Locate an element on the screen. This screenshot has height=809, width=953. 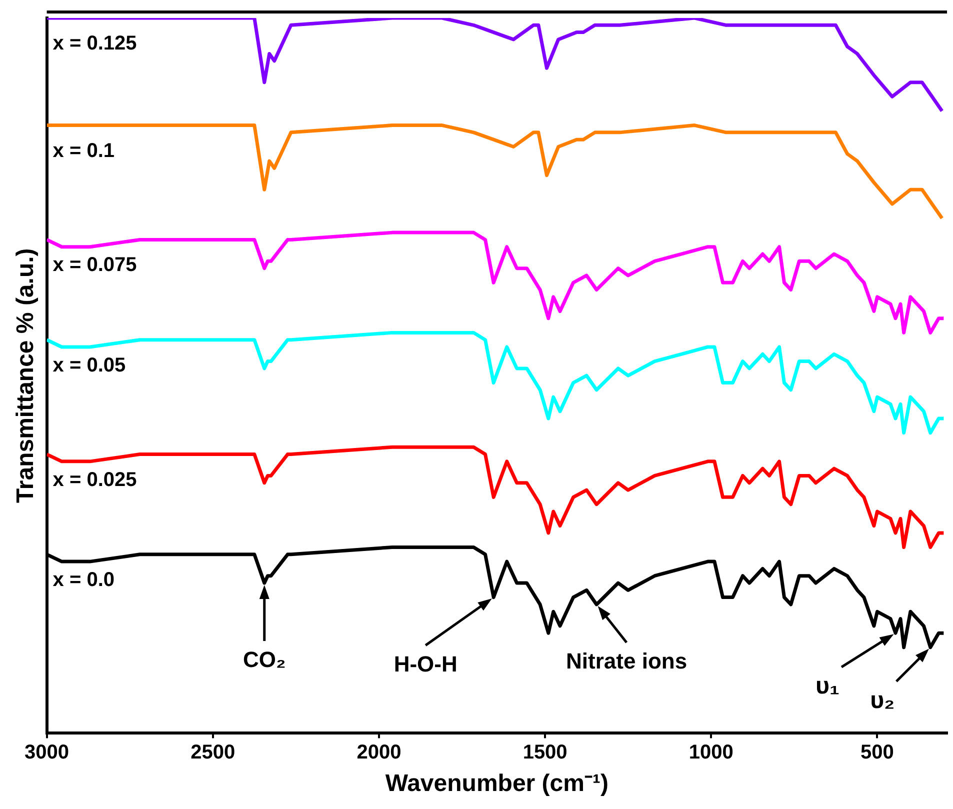
x-axis-title: Wavenumber (cm⁻¹) is located at coordinates (496, 784).